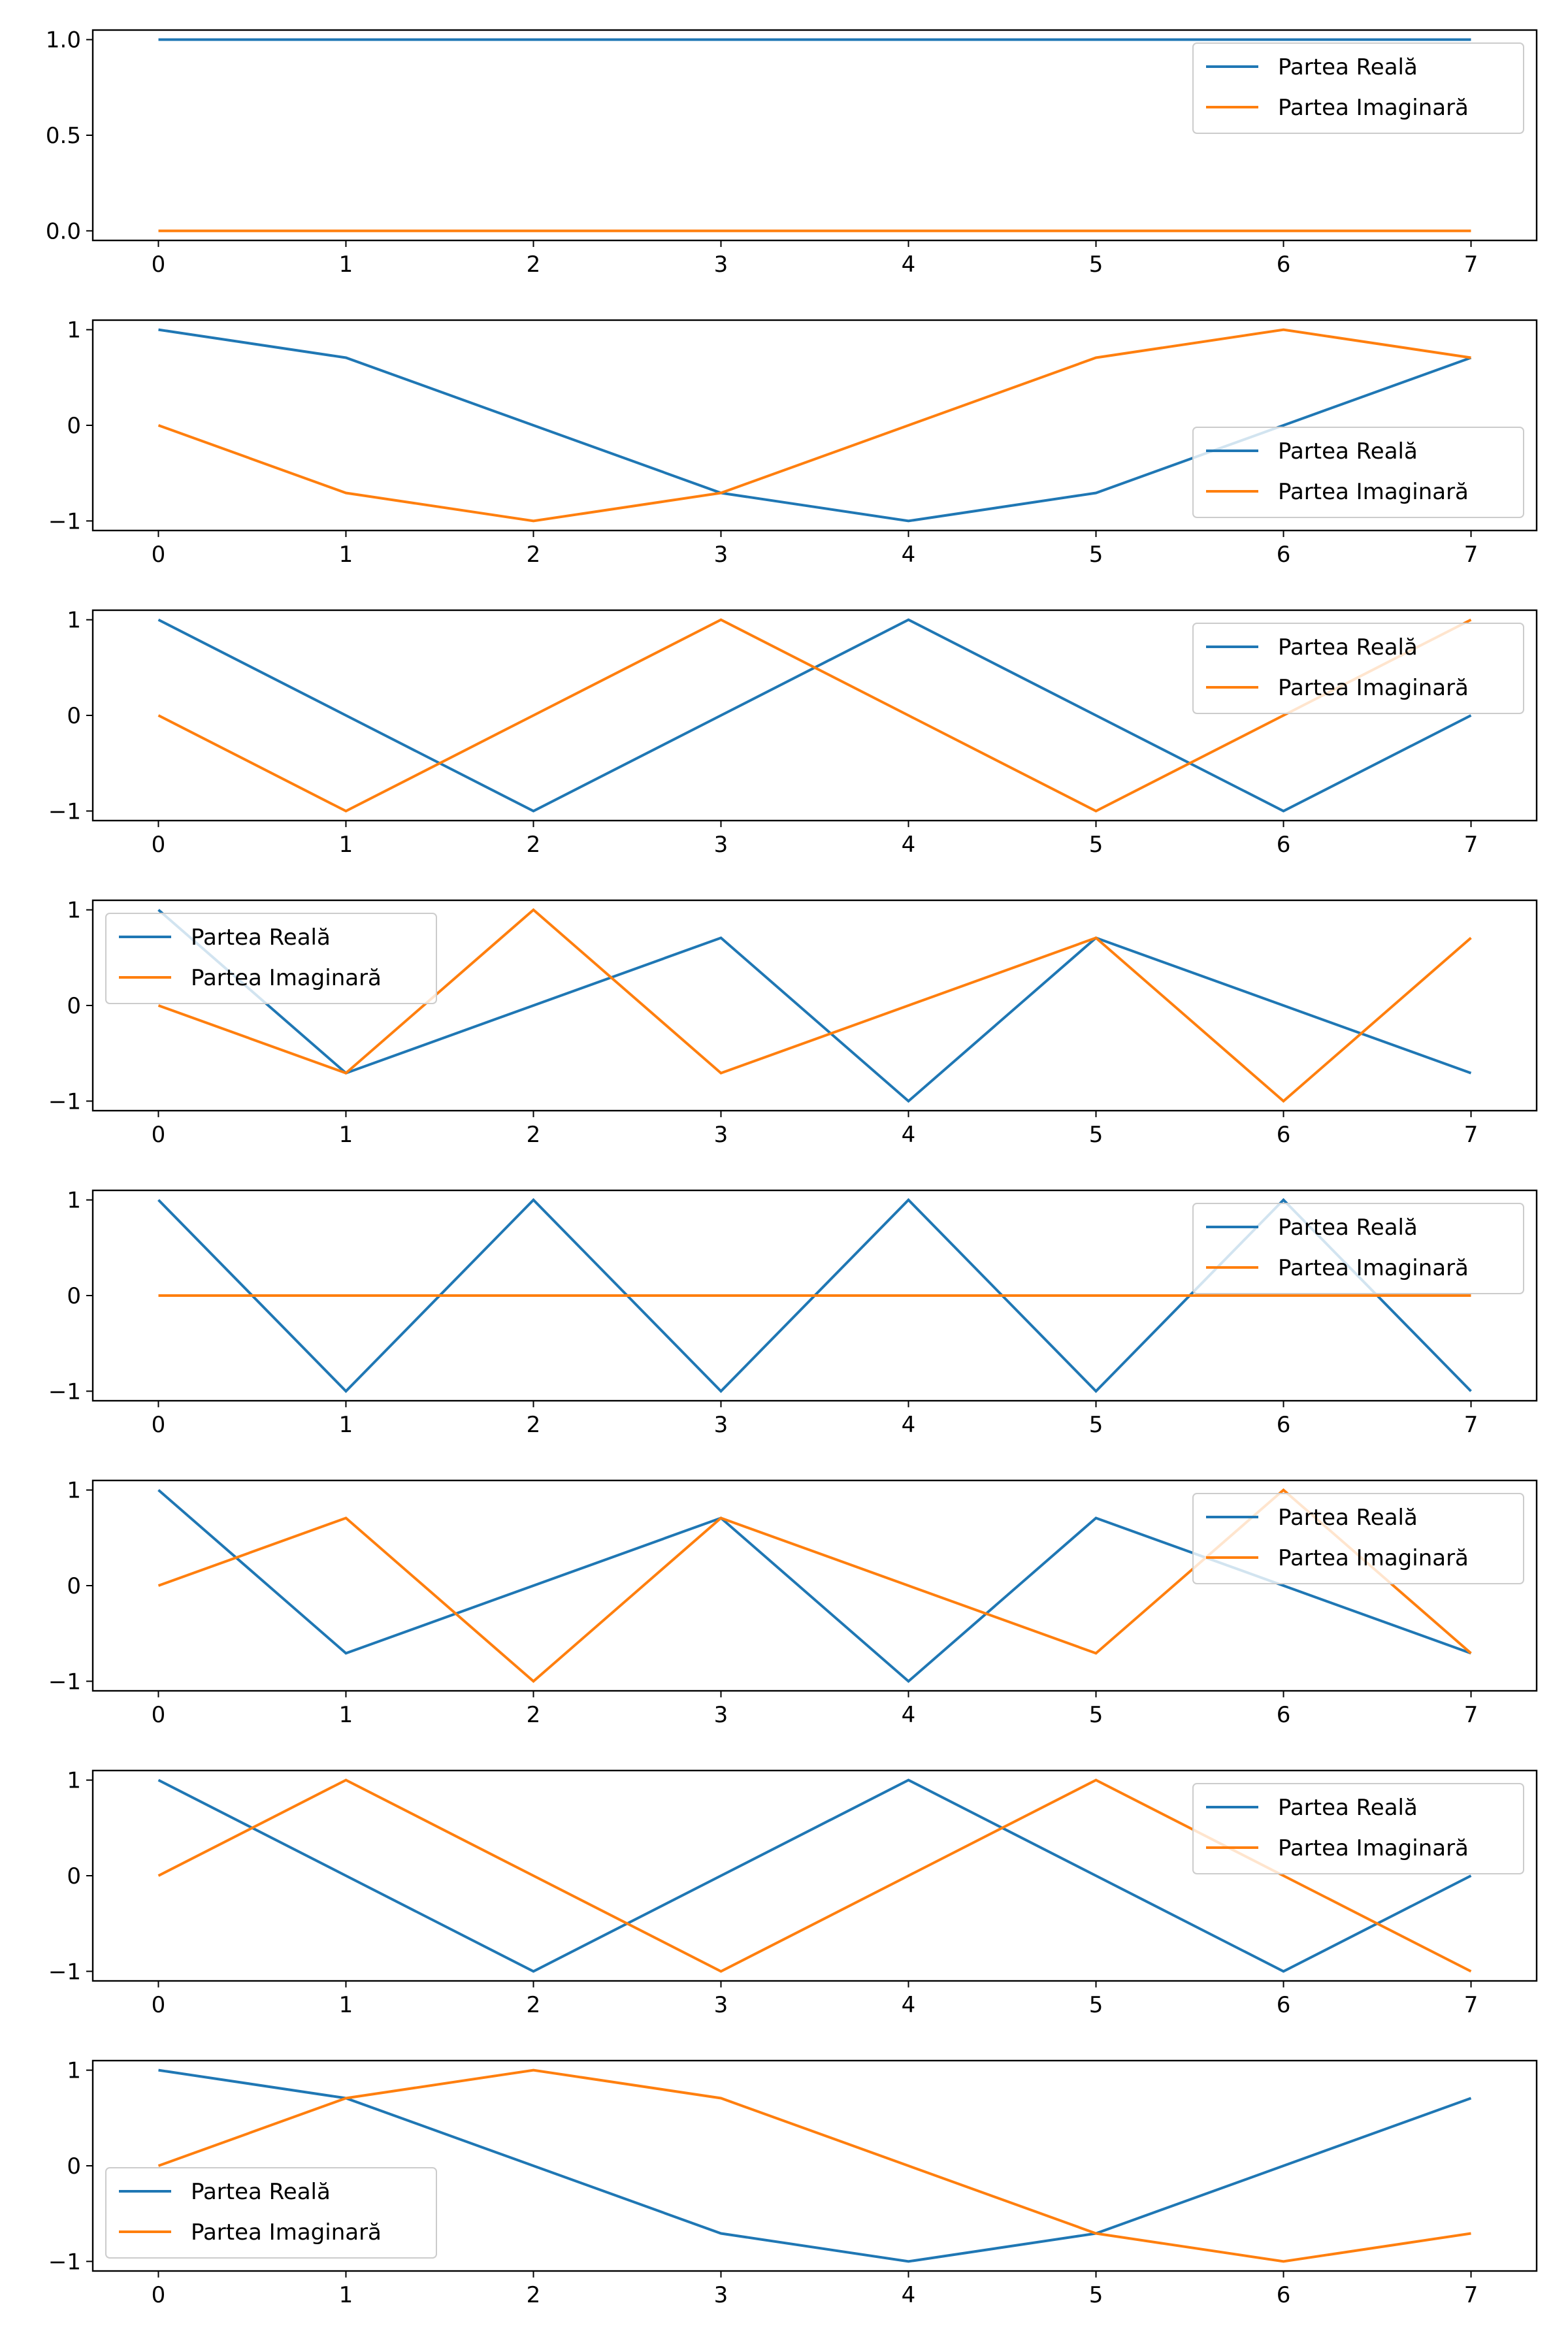 Image resolution: width=1568 pixels, height=2352 pixels. What do you see at coordinates (63, 231) in the screenshot?
I see `y-tick-label: 0.0` at bounding box center [63, 231].